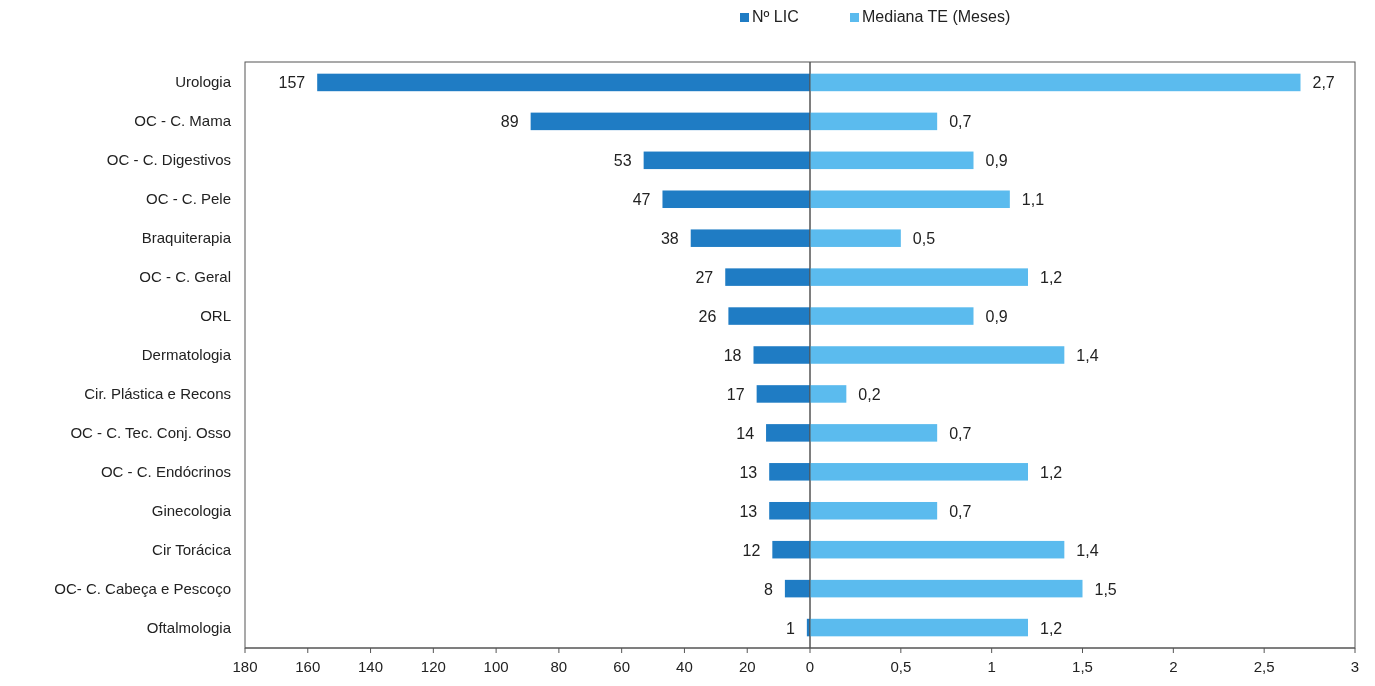 This screenshot has width=1375, height=686. Describe the element at coordinates (371, 666) in the screenshot. I see `x-tick-label: 140` at that location.